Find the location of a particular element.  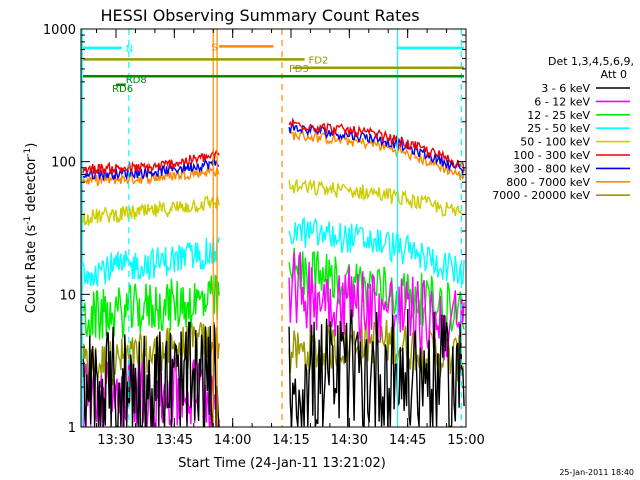

x-axis-label: Start Time (24-Jan-11 13:21:02) is located at coordinates (282, 463).